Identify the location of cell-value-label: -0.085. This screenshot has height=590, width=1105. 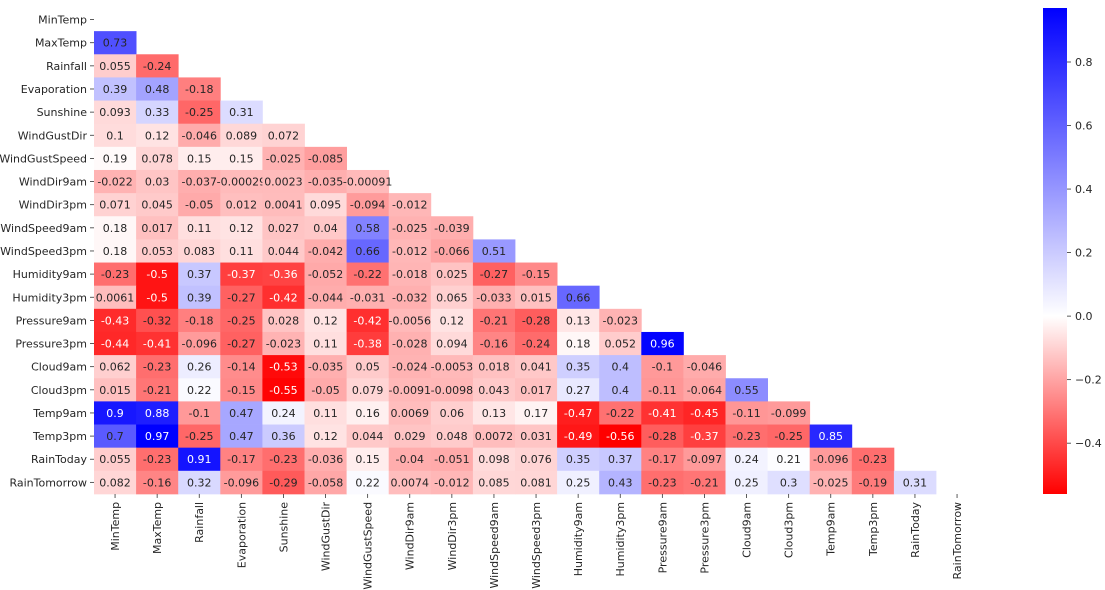
(325, 158).